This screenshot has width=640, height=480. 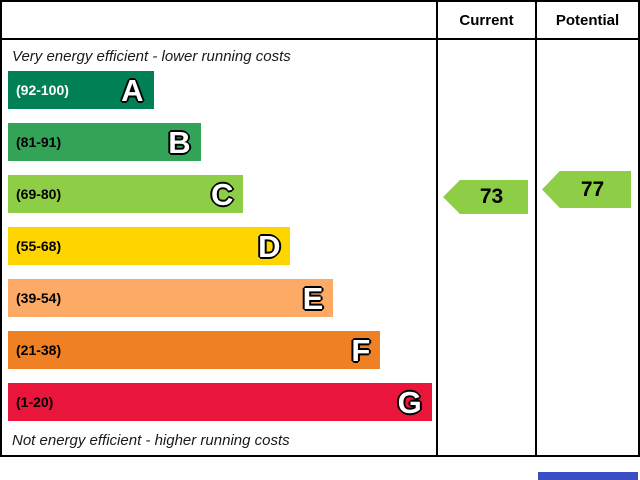 I want to click on band-bar-g: (1-20) G, so click(x=220, y=402).